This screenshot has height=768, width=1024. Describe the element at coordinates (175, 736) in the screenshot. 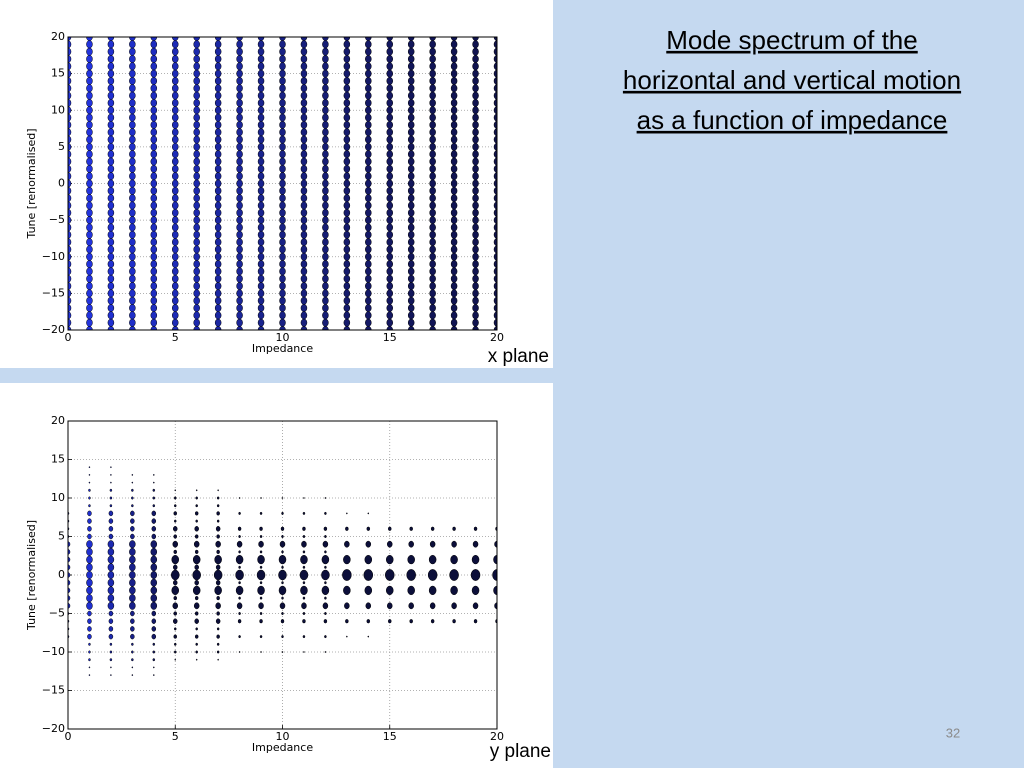

I see `x-tick-label: 5` at that location.